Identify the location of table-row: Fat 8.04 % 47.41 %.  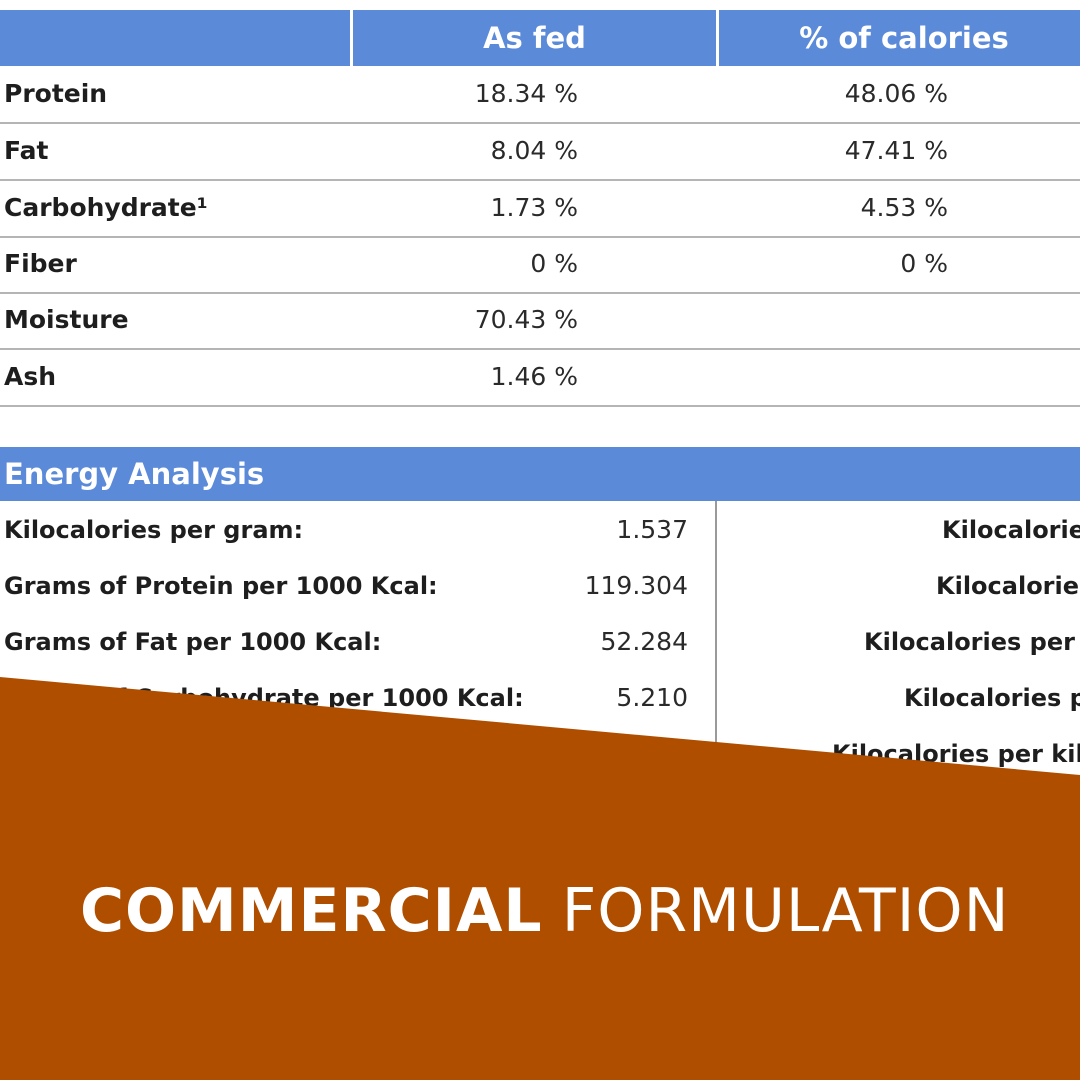
(540, 152).